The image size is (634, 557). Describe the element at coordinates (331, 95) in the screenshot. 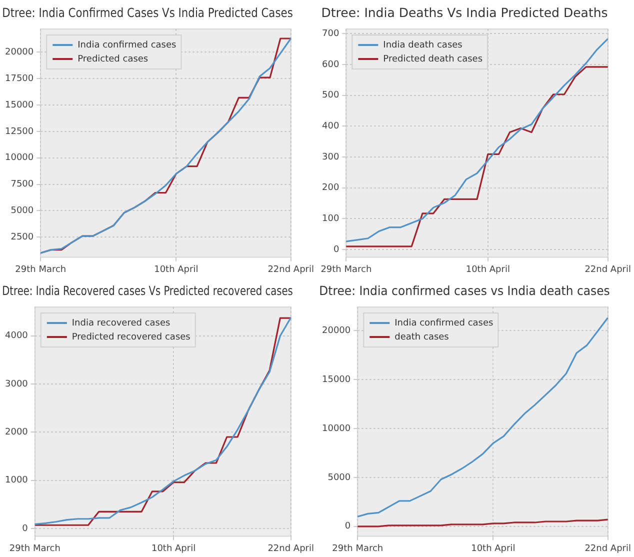

I see `y-tick-label: 500` at that location.